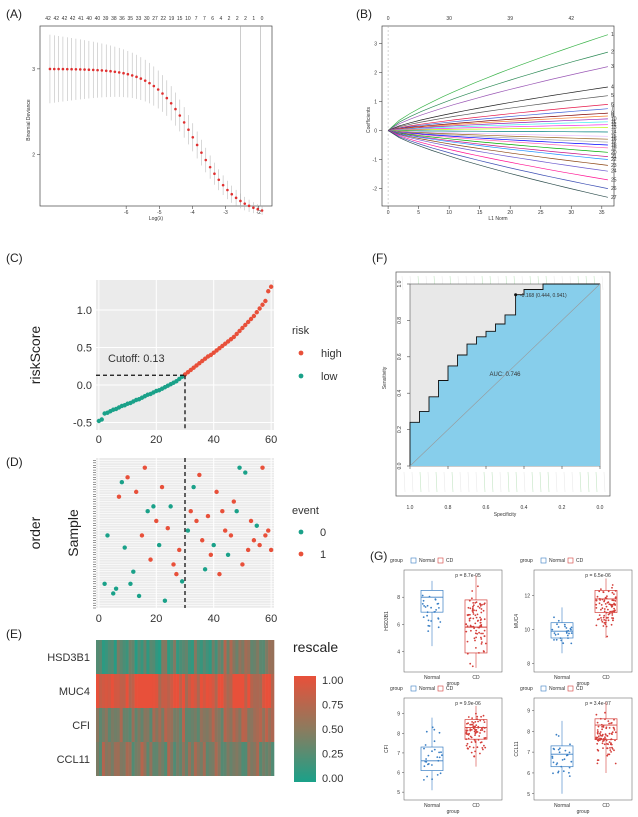 Image resolution: width=638 pixels, height=817 pixels. What do you see at coordinates (602, 213) in the screenshot?
I see `panel-b-xtick-label: 35` at bounding box center [602, 213].